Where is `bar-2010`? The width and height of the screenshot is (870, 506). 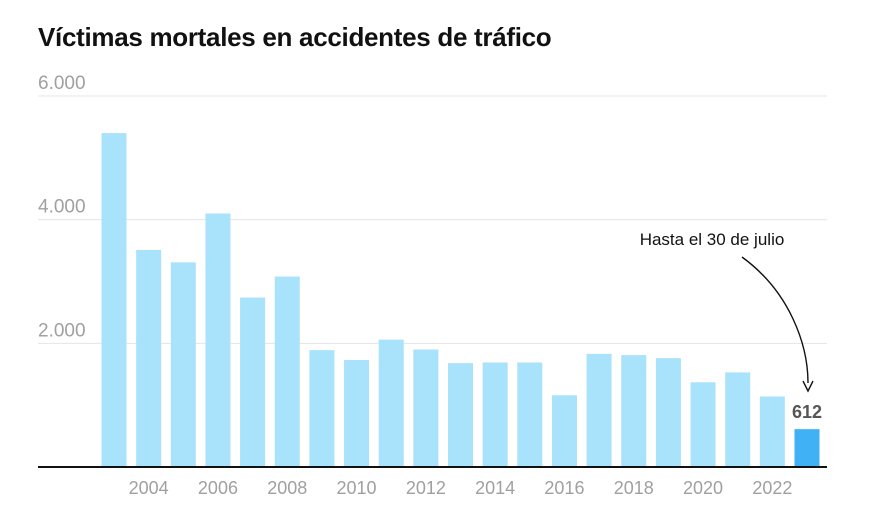 bar-2010 is located at coordinates (357, 413).